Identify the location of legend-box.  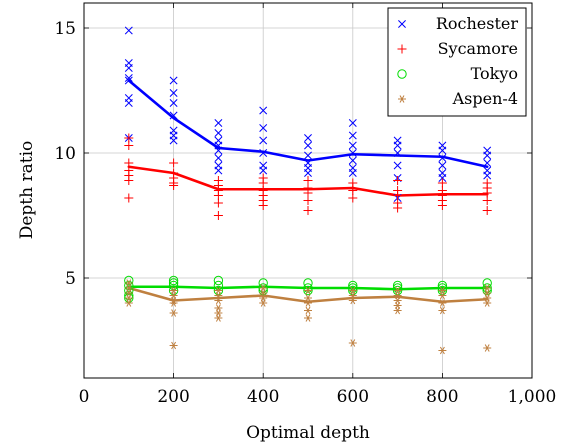
(457, 62).